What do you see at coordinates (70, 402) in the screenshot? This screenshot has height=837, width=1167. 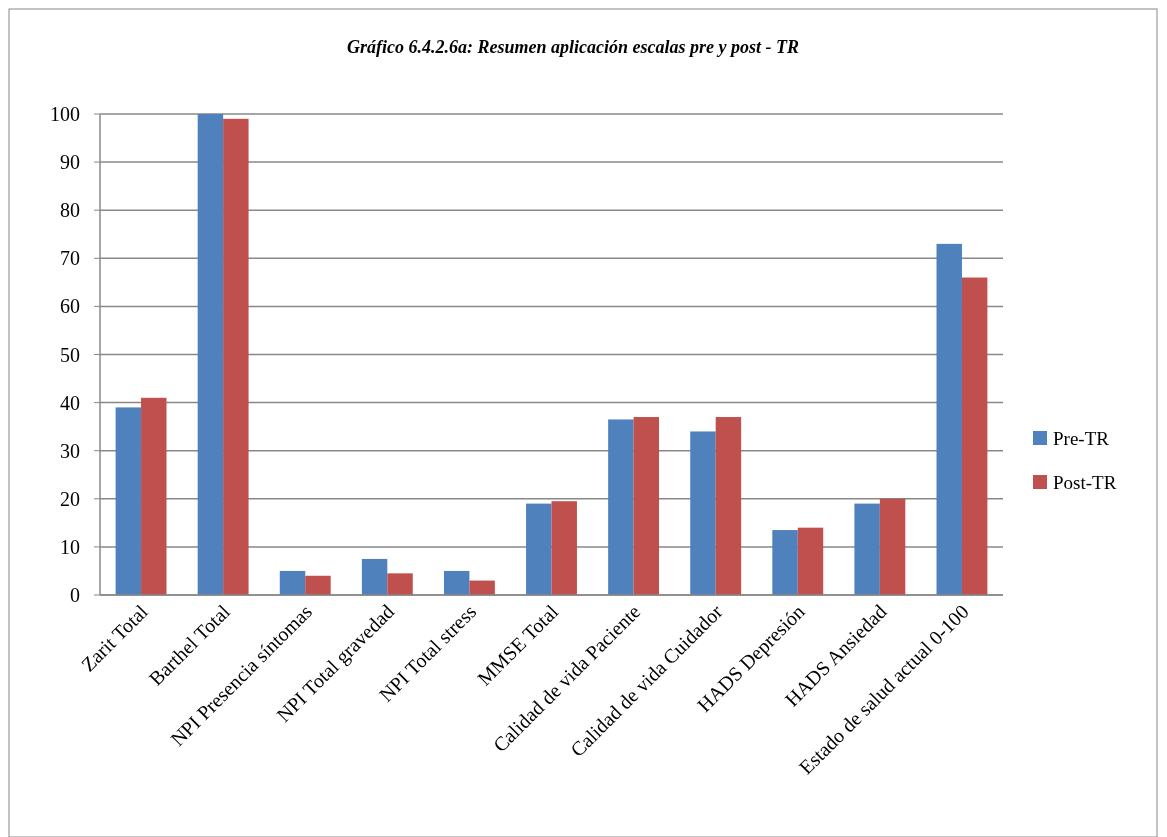 I see `y-tick-label: 40` at bounding box center [70, 402].